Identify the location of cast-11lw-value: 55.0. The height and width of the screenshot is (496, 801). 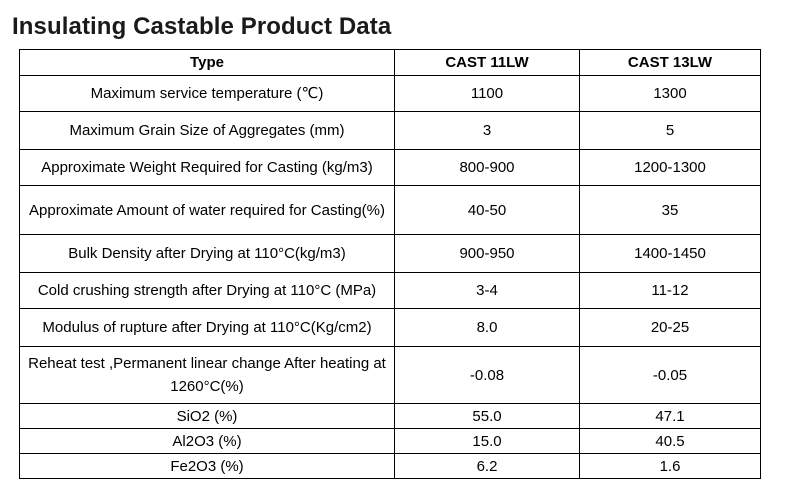
(487, 416).